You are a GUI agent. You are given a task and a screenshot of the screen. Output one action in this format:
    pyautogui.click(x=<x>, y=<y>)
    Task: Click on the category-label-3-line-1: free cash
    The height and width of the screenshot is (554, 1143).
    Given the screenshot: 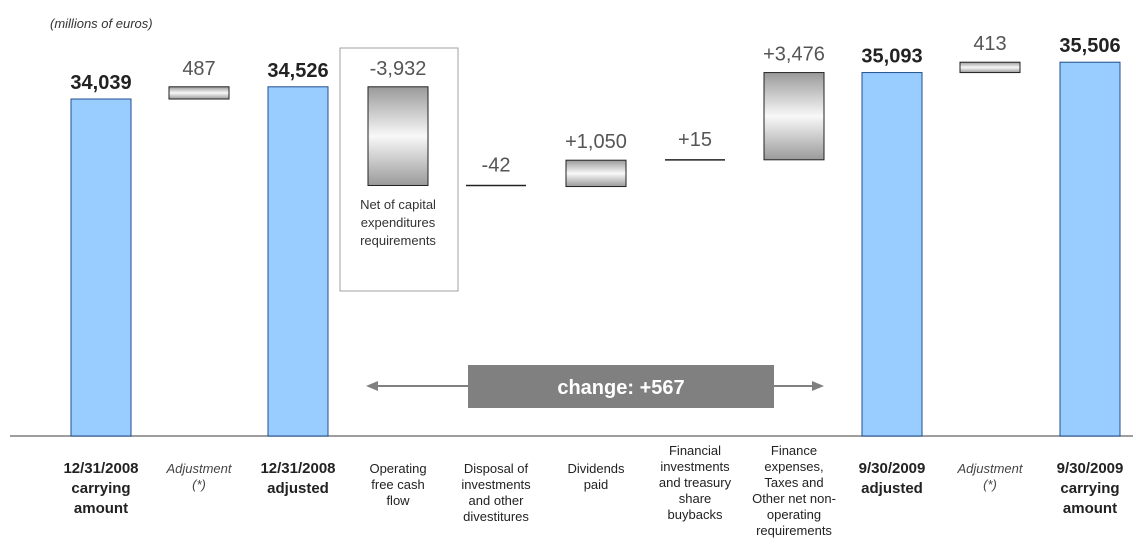 What is the action you would take?
    pyautogui.click(x=397, y=484)
    